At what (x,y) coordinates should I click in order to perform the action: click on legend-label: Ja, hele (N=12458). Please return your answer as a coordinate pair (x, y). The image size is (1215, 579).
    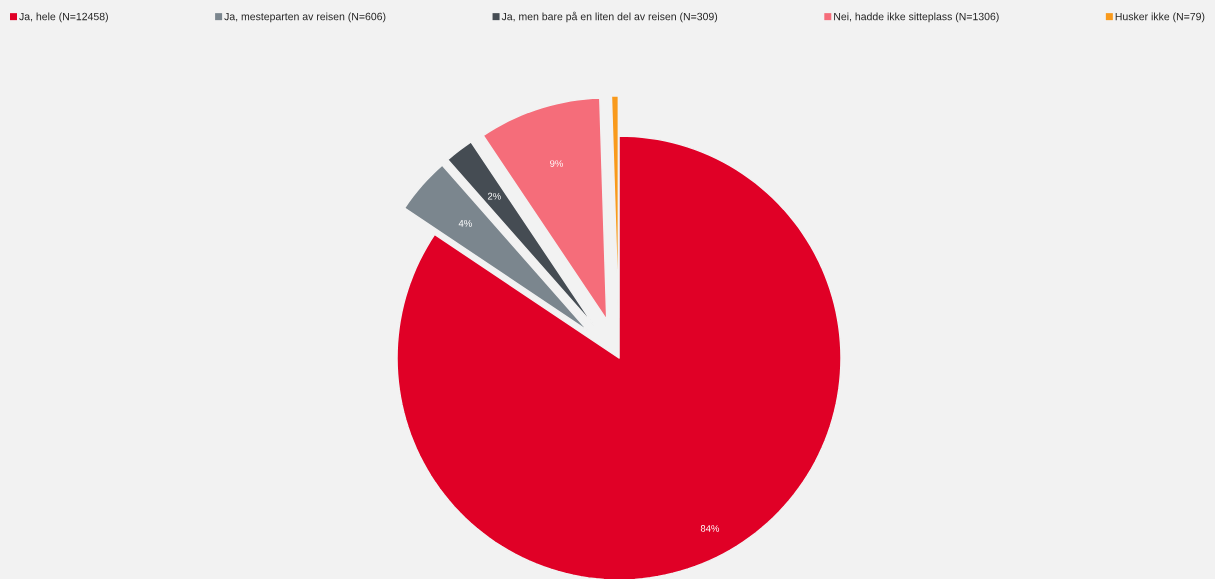
    Looking at the image, I should click on (63, 17).